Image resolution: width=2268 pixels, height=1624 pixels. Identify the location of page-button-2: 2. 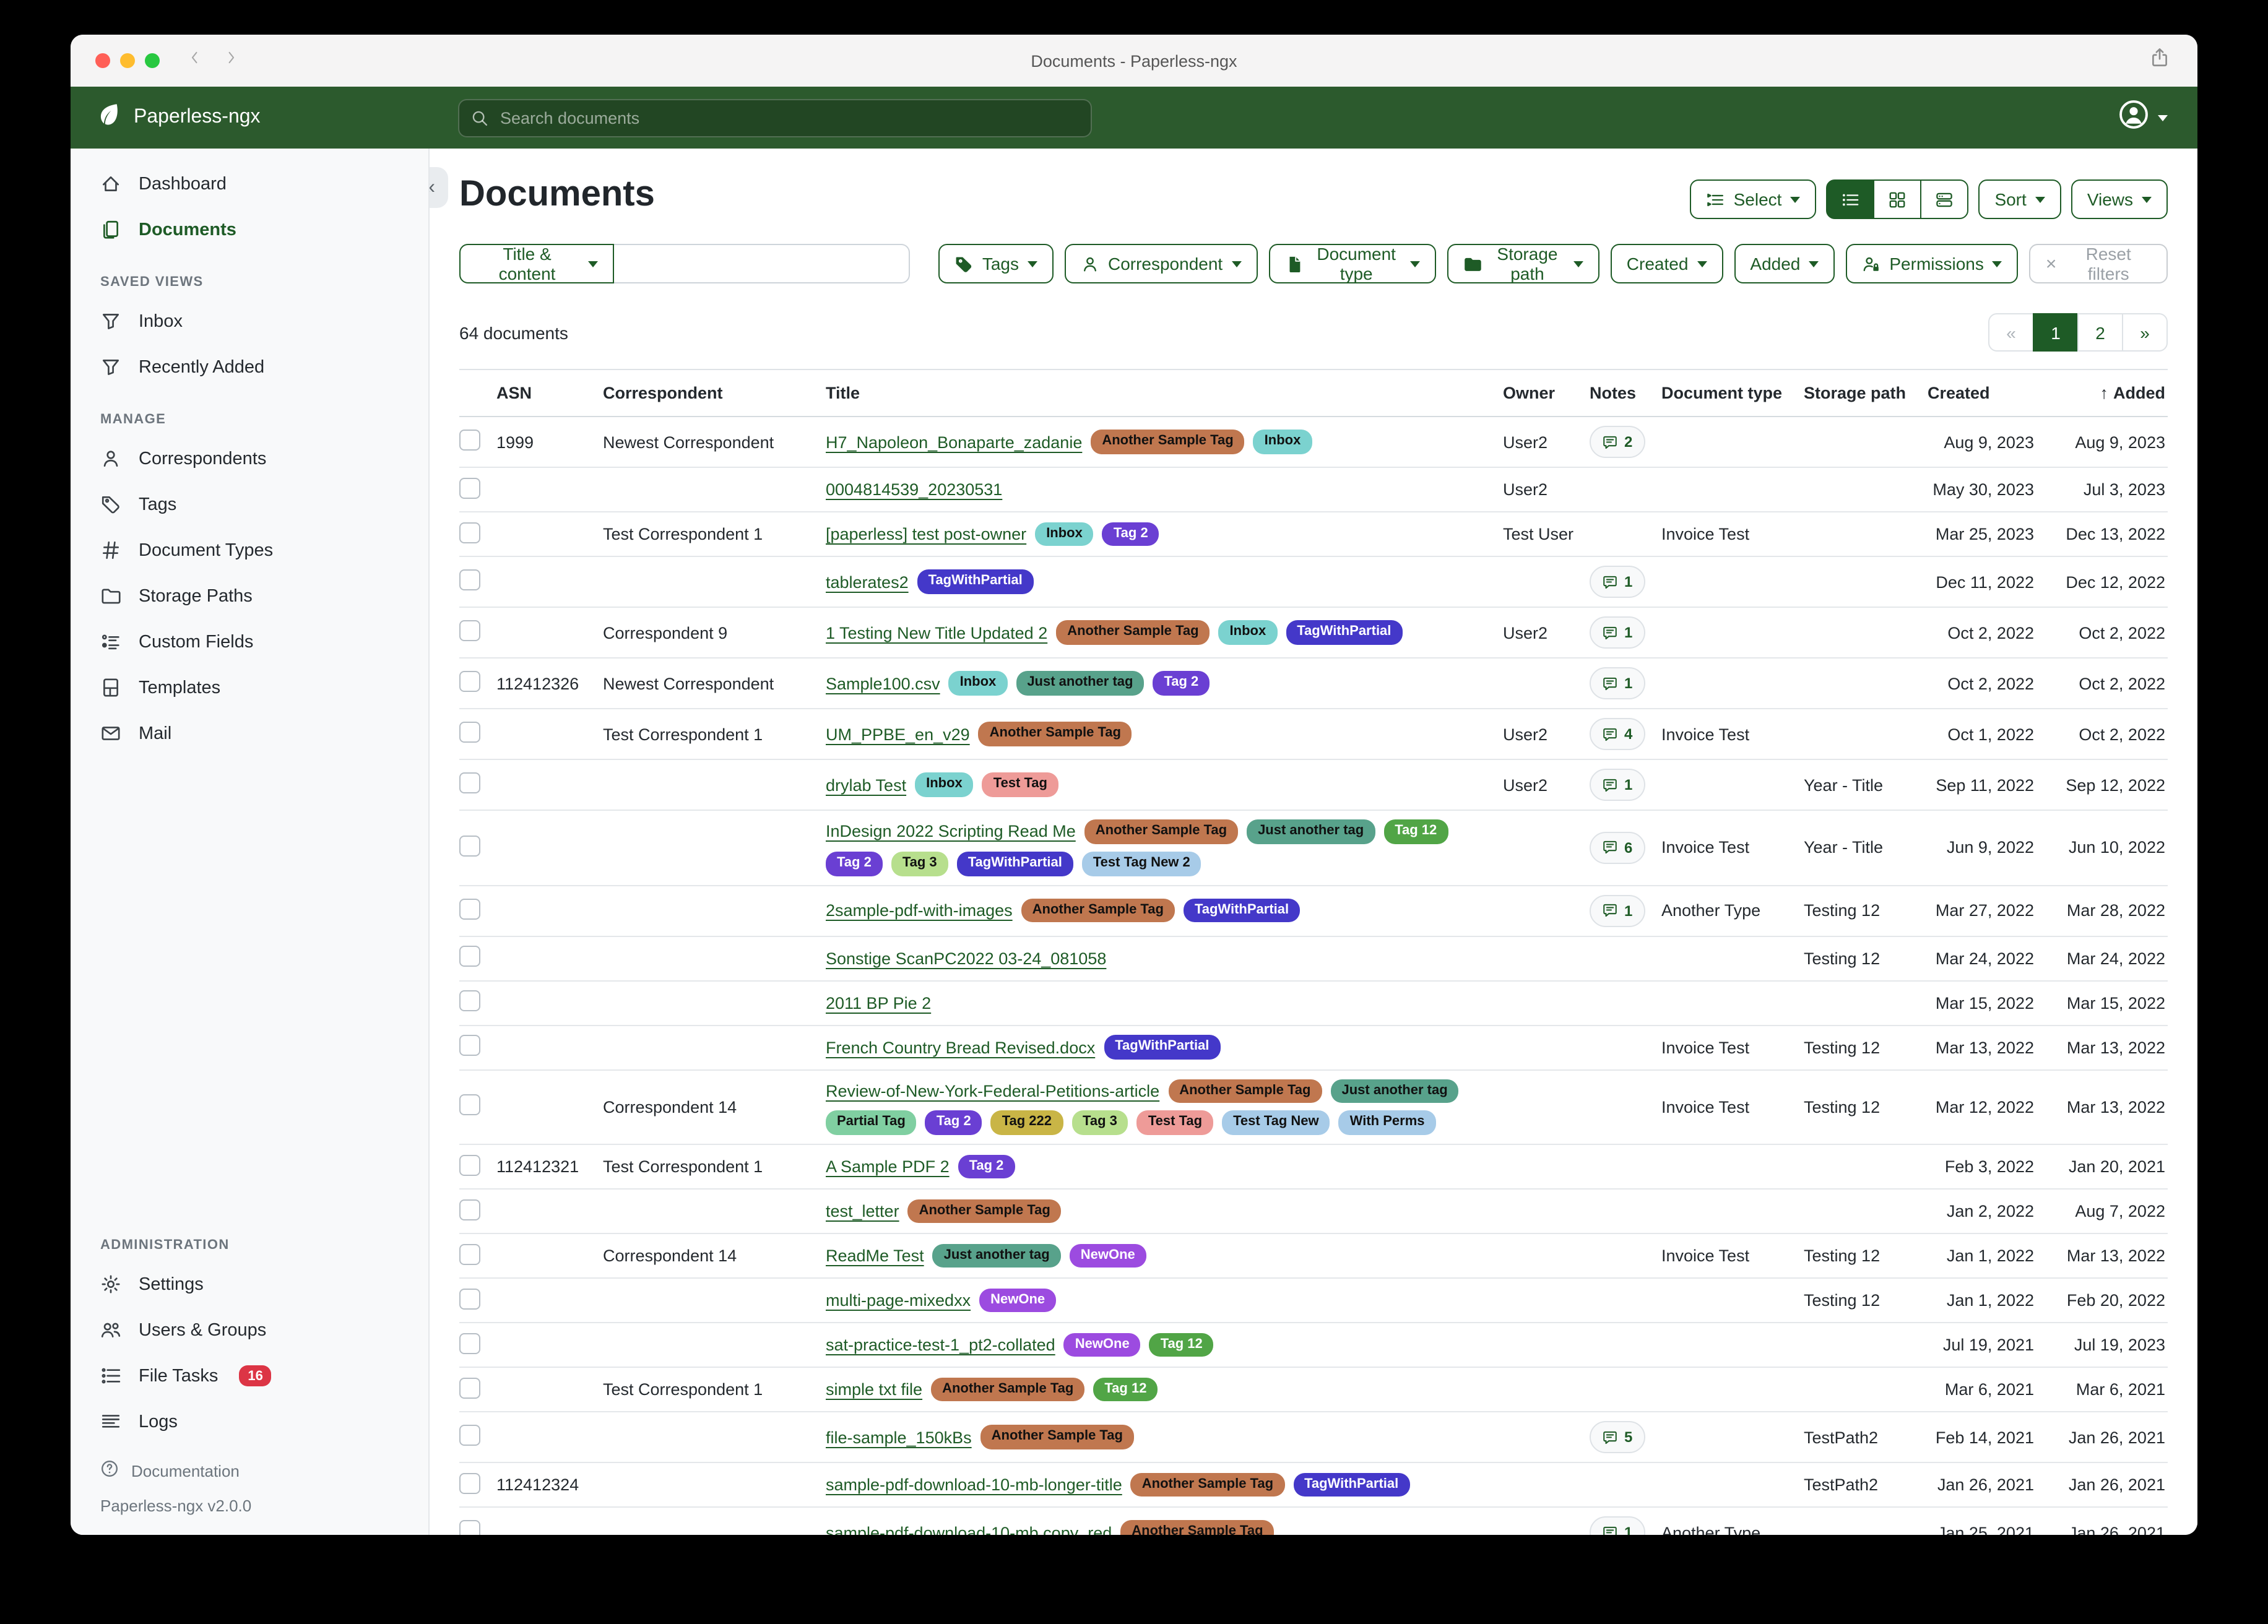
(2100, 333).